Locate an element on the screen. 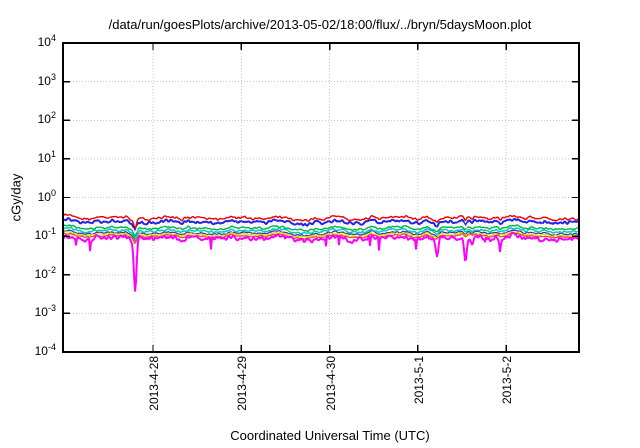  x-tick-label: 2013-4-30 is located at coordinates (330, 383).